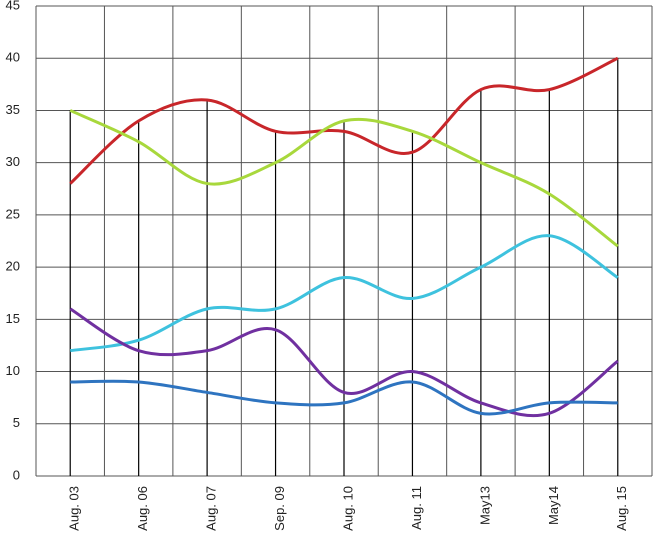 This screenshot has height=547, width=653. Describe the element at coordinates (211, 508) in the screenshot. I see `x-tick-label: Aug. 07` at that location.